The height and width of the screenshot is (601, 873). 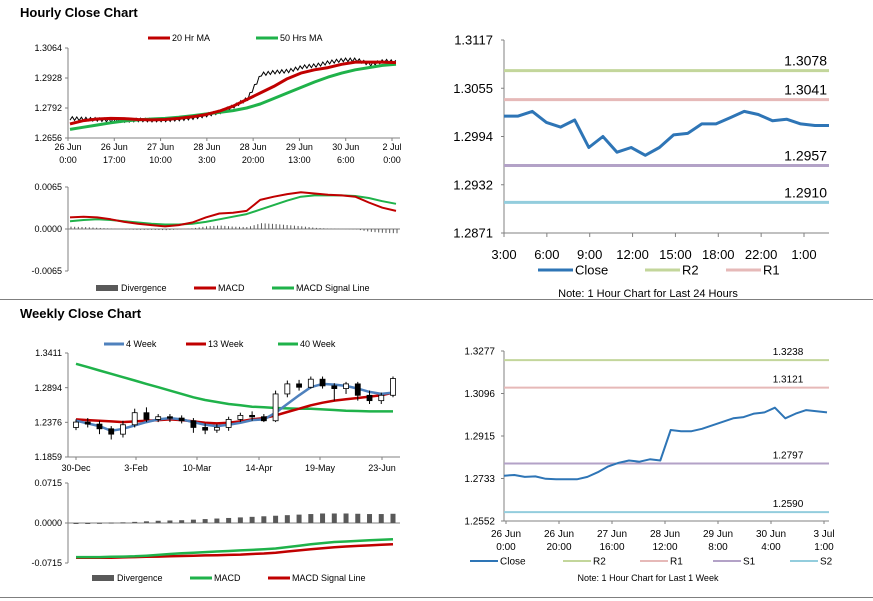 I want to click on h24-xtick-label: 9:00, so click(x=589, y=254).